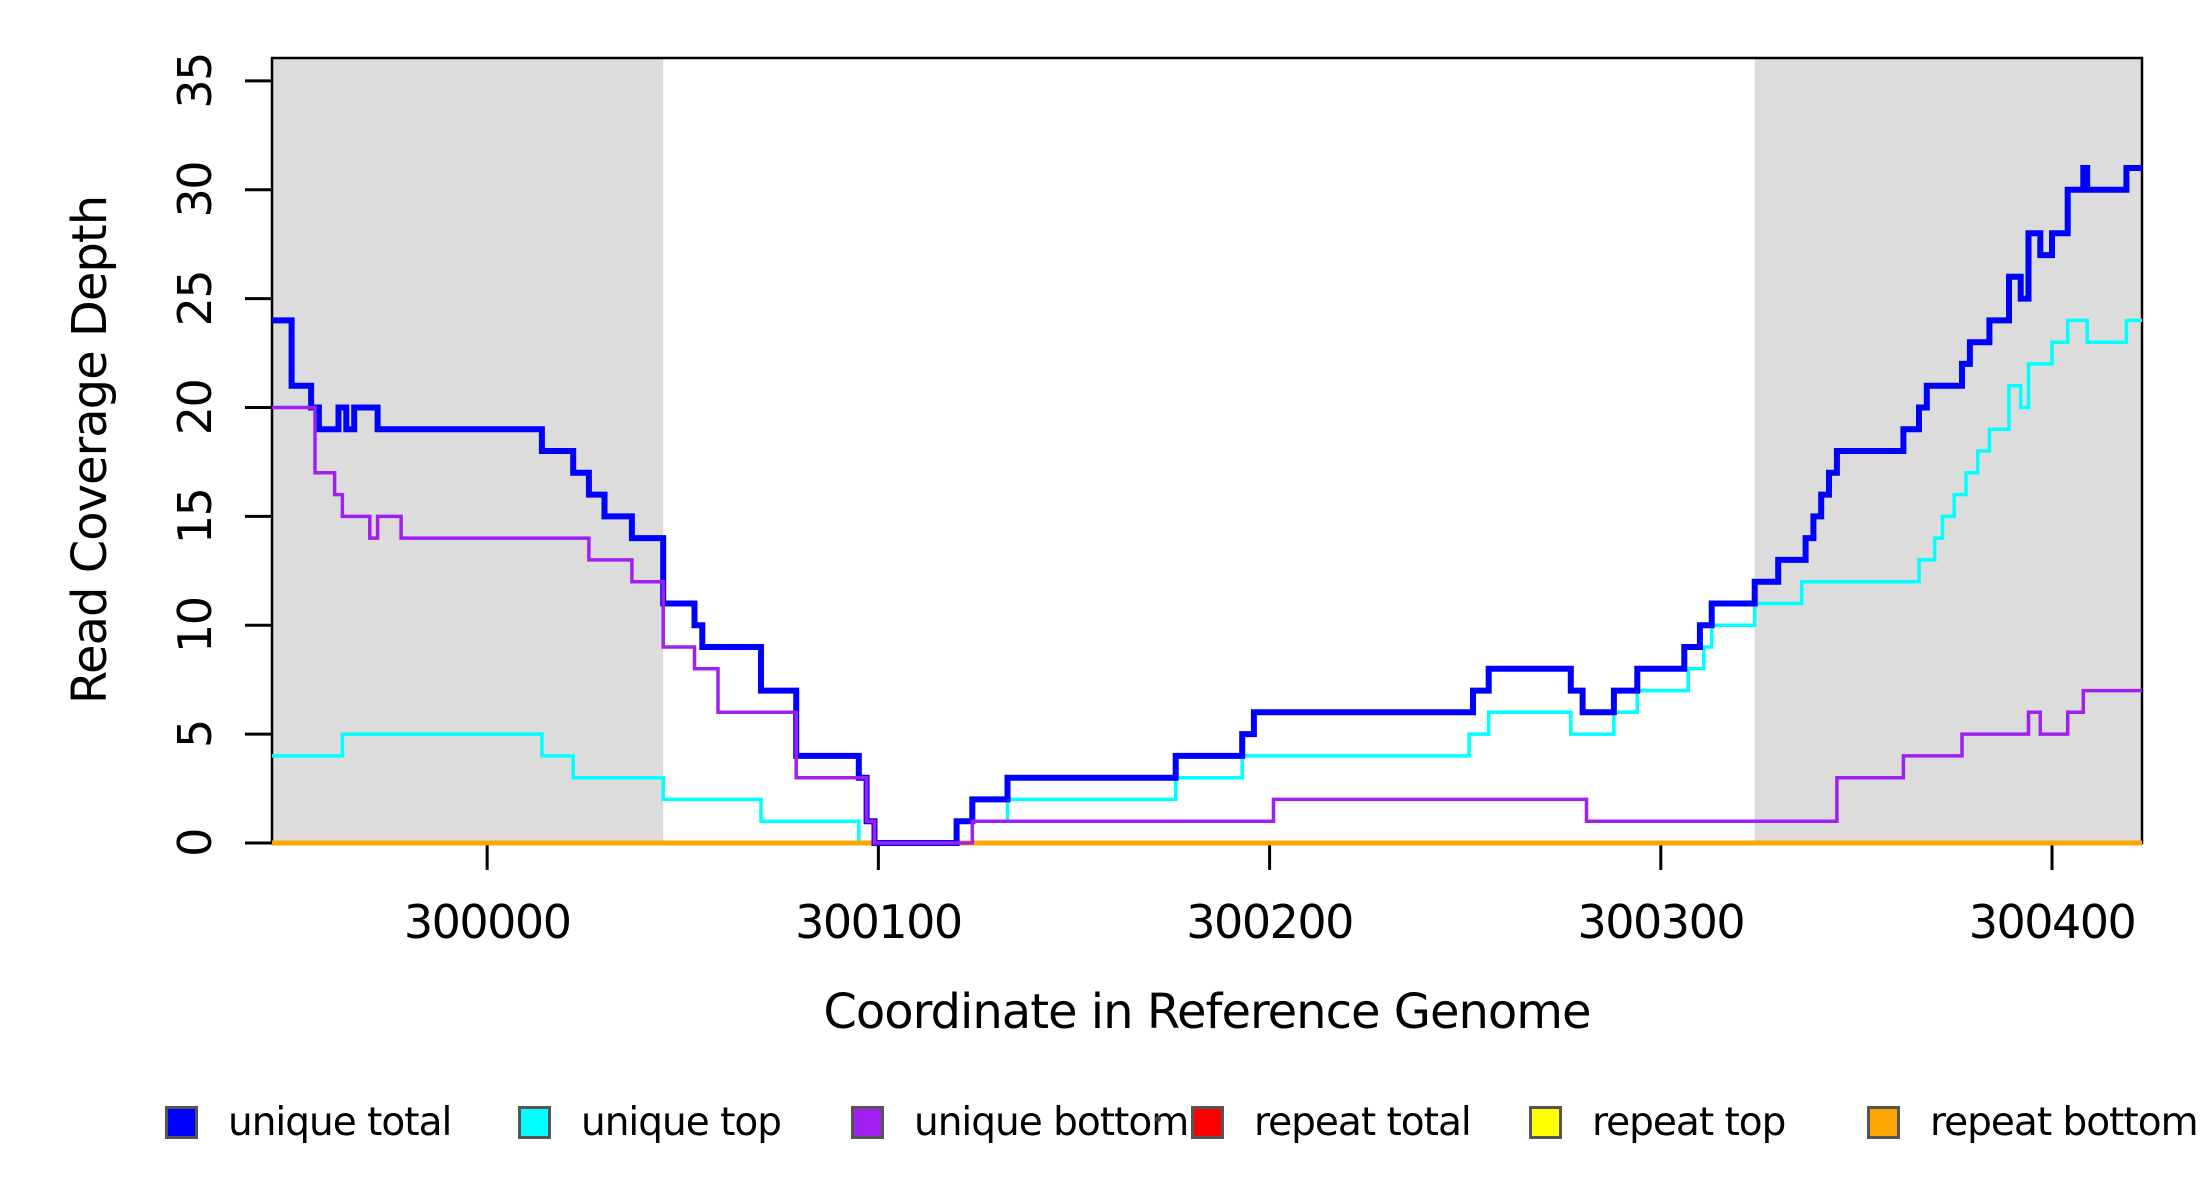 This screenshot has width=2200, height=1200. Describe the element at coordinates (195, 408) in the screenshot. I see `y-axis-tick-label: 20` at that location.